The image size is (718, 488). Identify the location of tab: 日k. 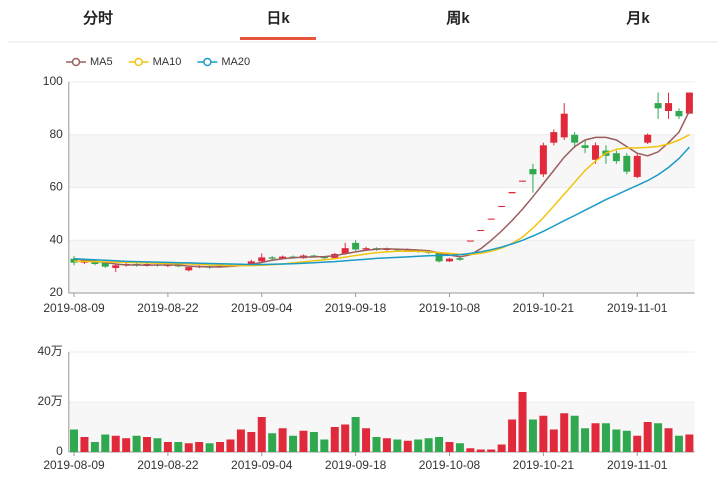
(278, 18).